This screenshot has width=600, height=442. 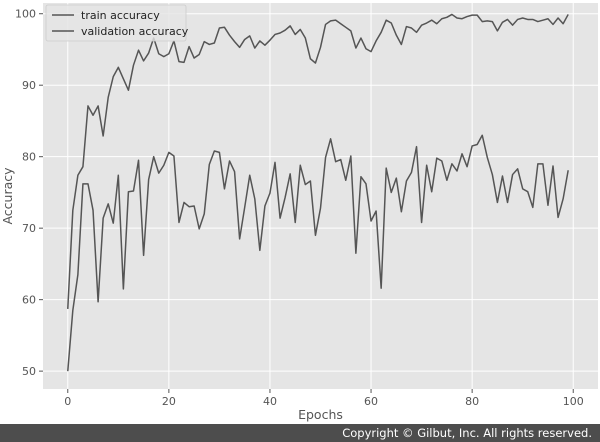 I want to click on y-tick-label-100: 100, so click(x=25, y=14).